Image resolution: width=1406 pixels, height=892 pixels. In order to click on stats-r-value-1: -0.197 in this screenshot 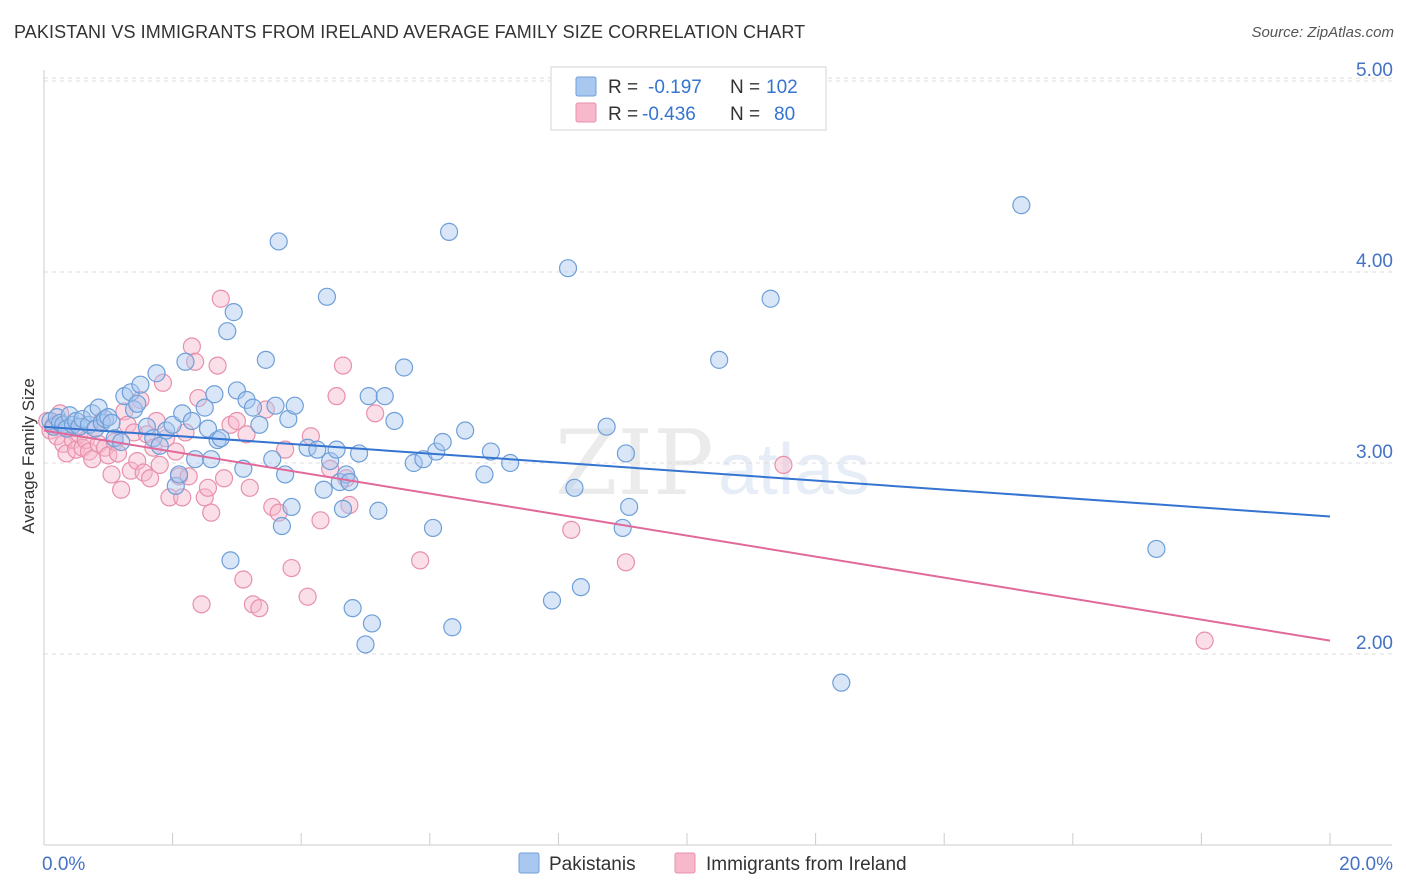, I will do `click(675, 87)`.